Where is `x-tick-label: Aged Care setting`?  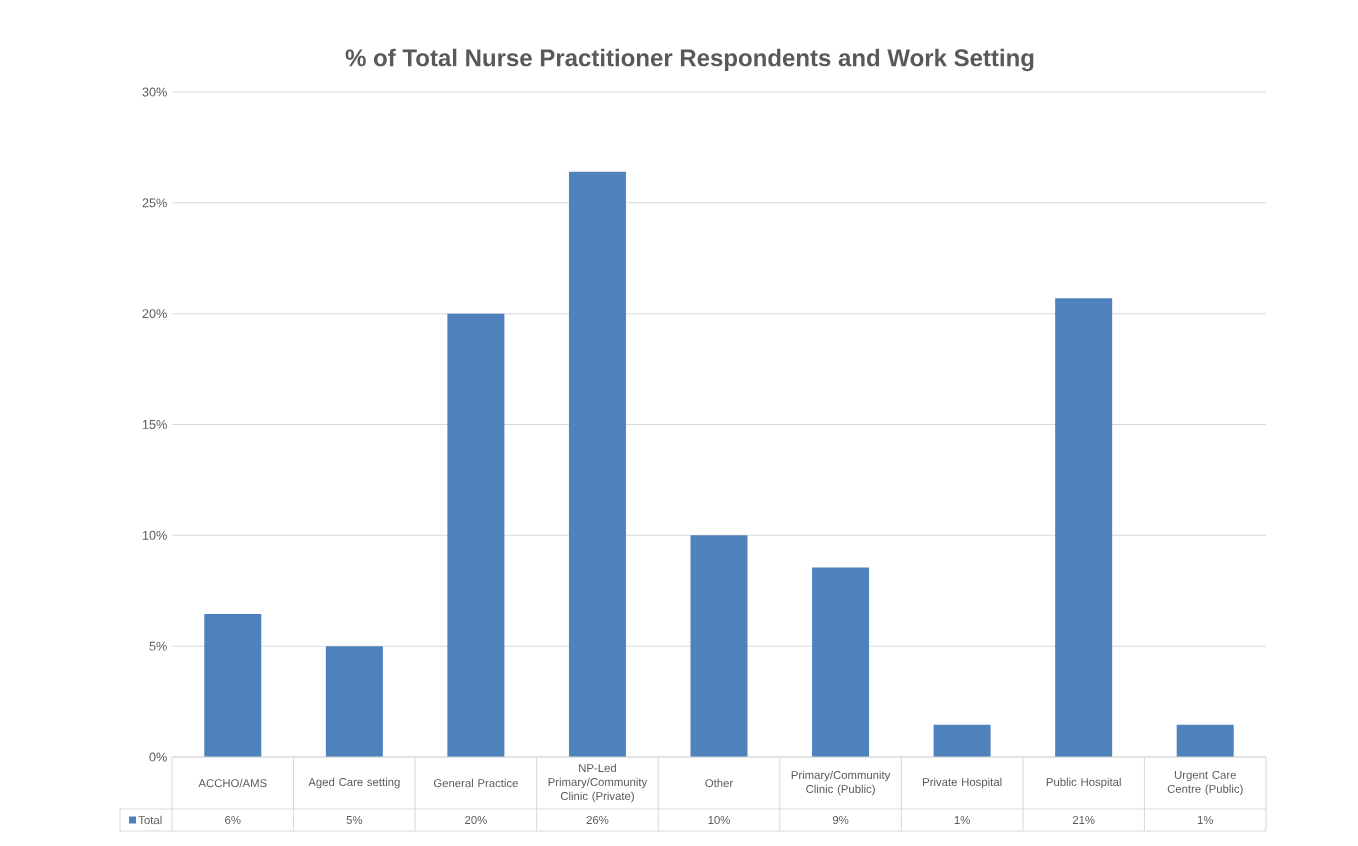
x-tick-label: Aged Care setting is located at coordinates (354, 783).